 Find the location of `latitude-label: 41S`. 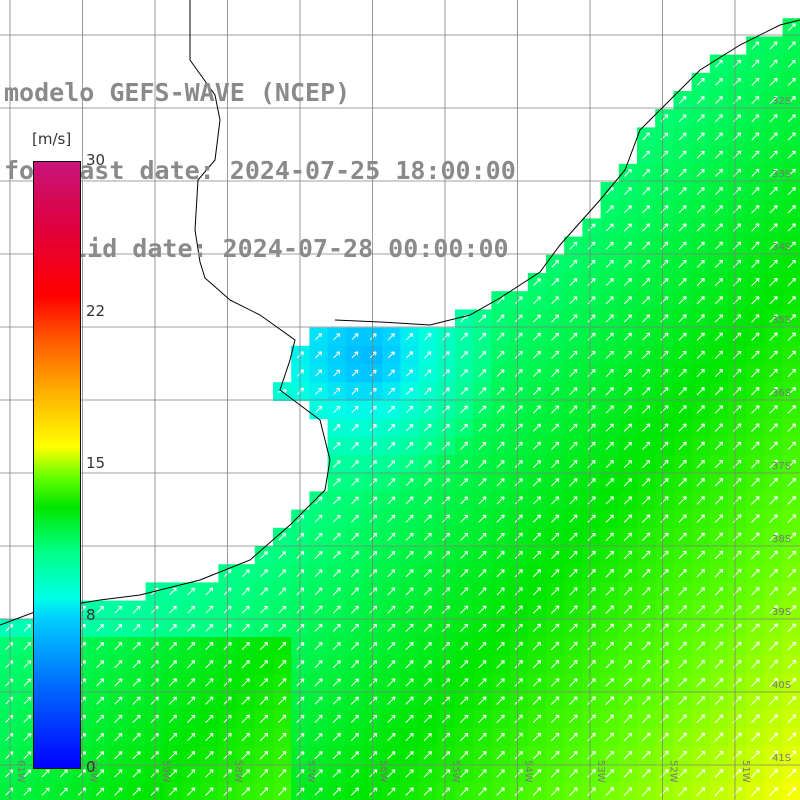

latitude-label: 41S is located at coordinates (781, 758).